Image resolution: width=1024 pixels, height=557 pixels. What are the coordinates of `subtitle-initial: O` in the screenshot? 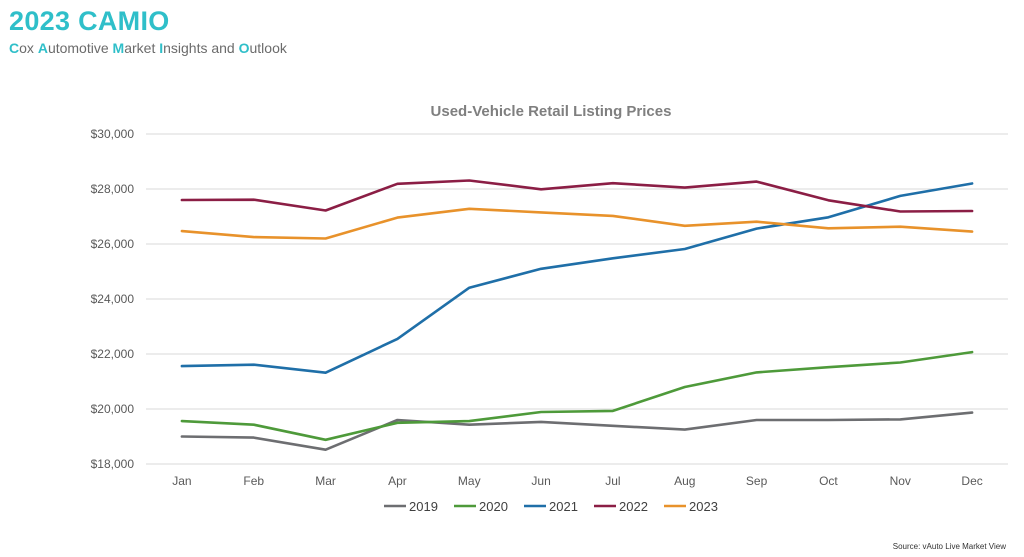 It's located at (244, 48).